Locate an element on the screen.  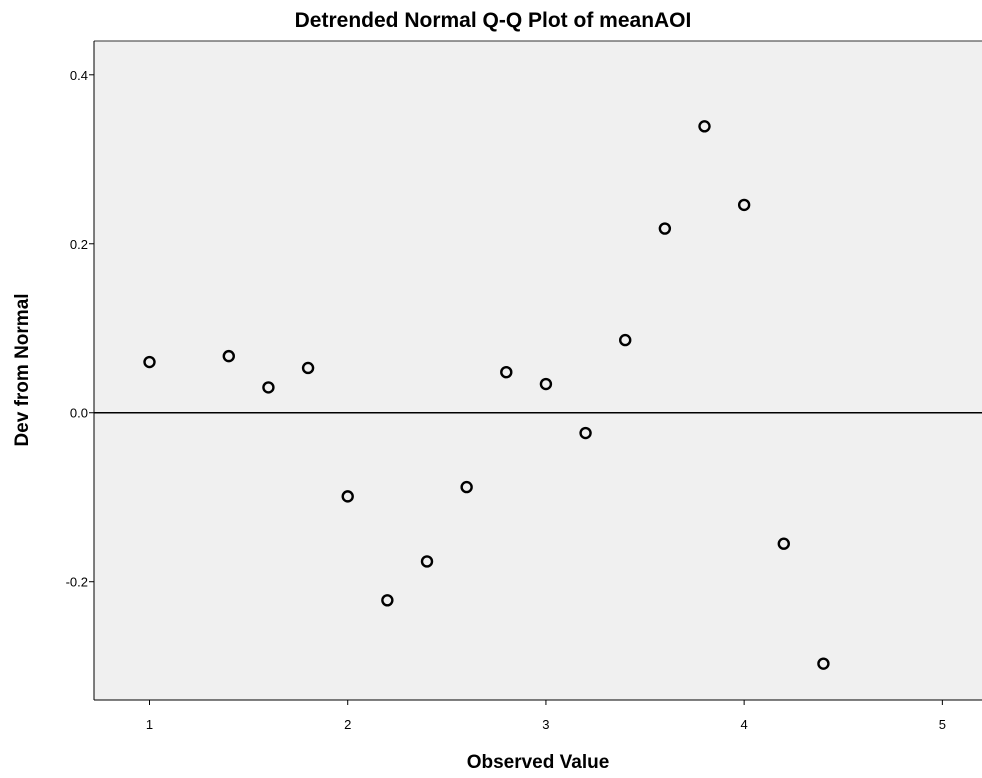
x-tick-label: 3 is located at coordinates (545, 724).